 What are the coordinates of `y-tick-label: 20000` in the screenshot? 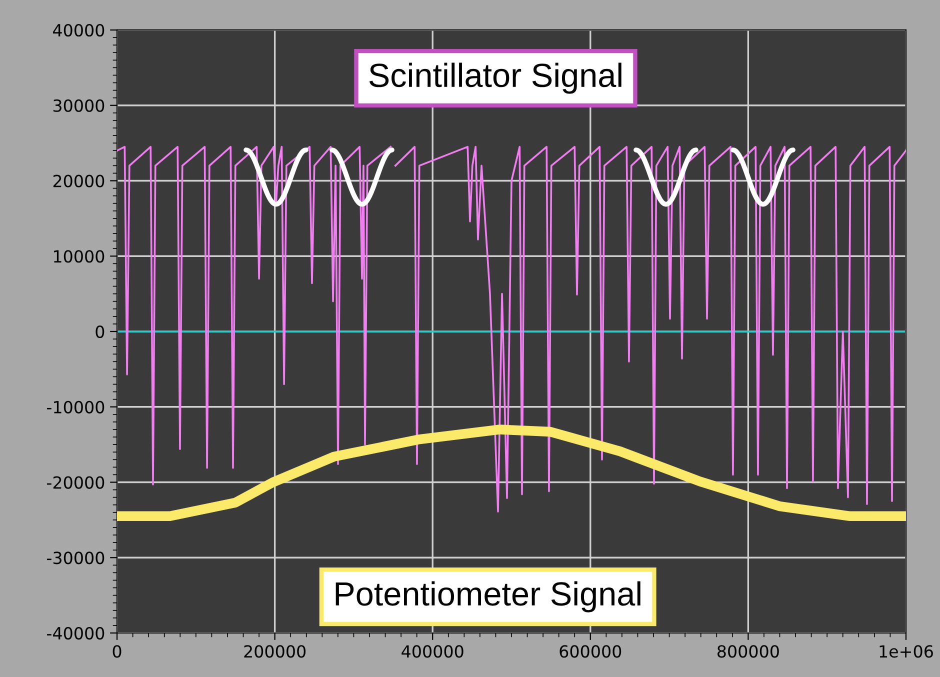 It's located at (78, 181).